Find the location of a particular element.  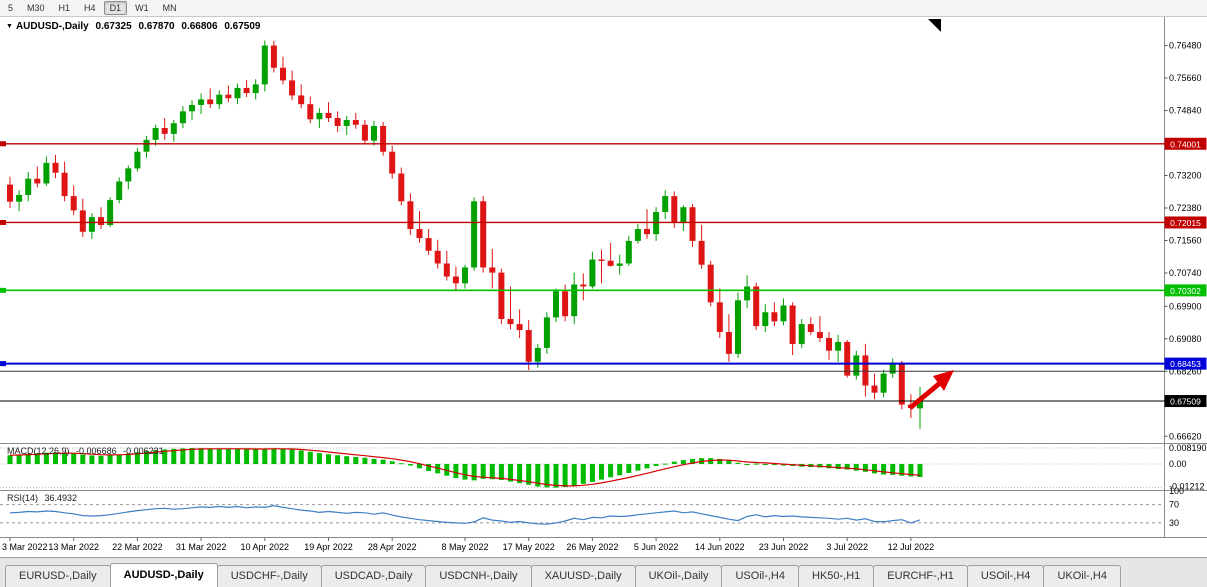

chart-shift-marker is located at coordinates (934, 25).